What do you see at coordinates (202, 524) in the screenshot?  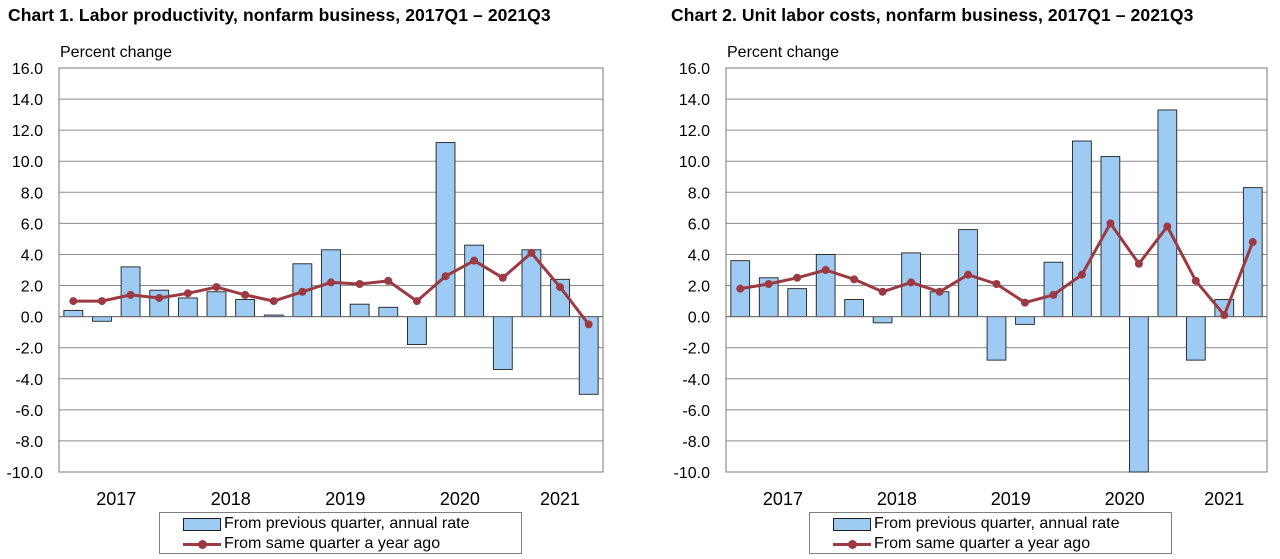 I see `legend-bar-swatch` at bounding box center [202, 524].